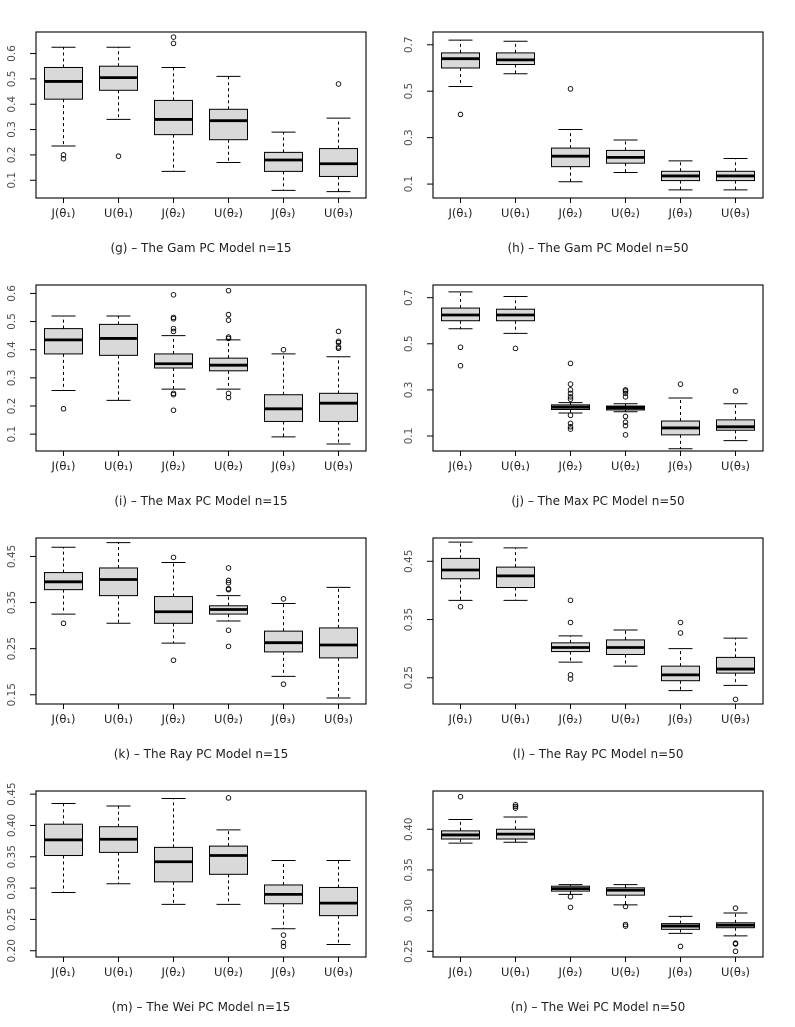  I want to click on y-tick-label: 0.40, so click(12, 825).